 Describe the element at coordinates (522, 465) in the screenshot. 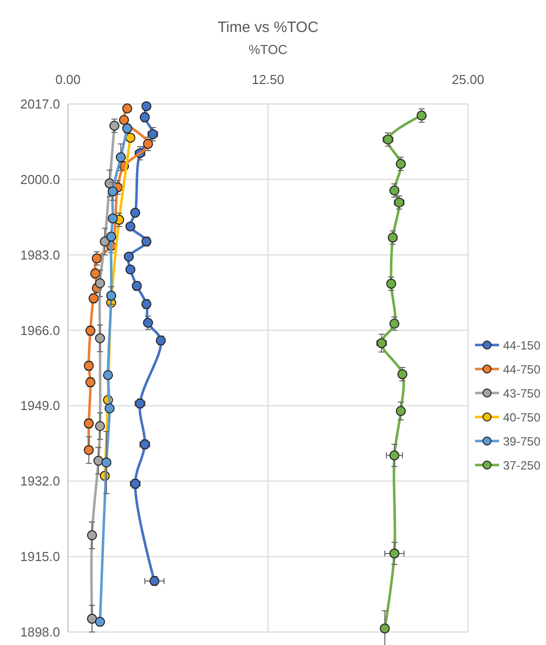

I see `legend-label: 37-250` at that location.